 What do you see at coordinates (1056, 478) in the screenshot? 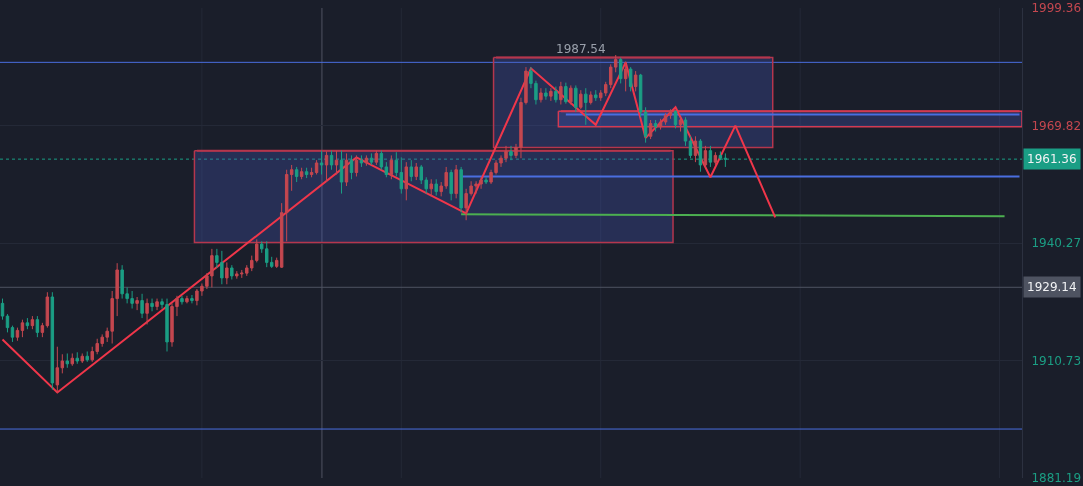
I see `y-tick-label: 1881.19` at bounding box center [1056, 478].